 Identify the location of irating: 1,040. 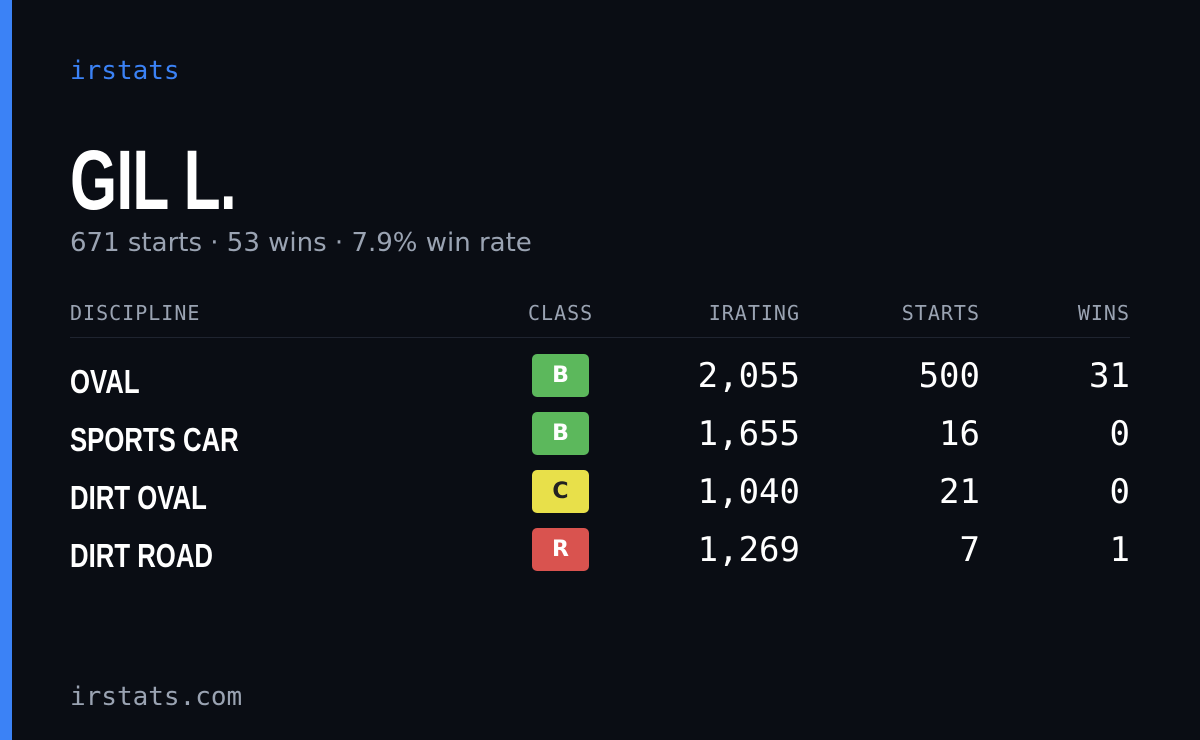
(748, 492).